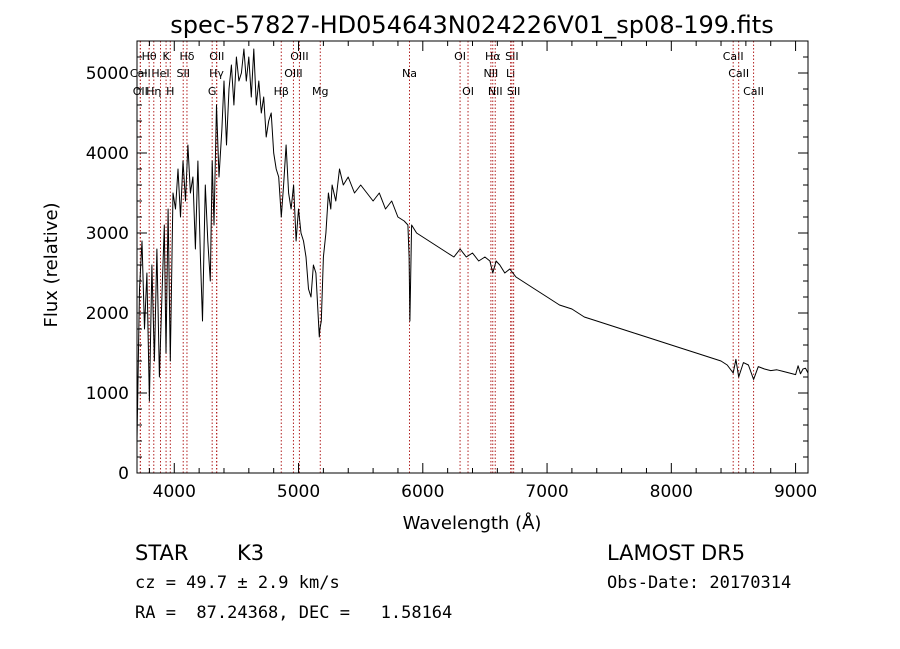 The width and height of the screenshot is (900, 649). Describe the element at coordinates (671, 492) in the screenshot. I see `x-tick-label: 8000` at that location.